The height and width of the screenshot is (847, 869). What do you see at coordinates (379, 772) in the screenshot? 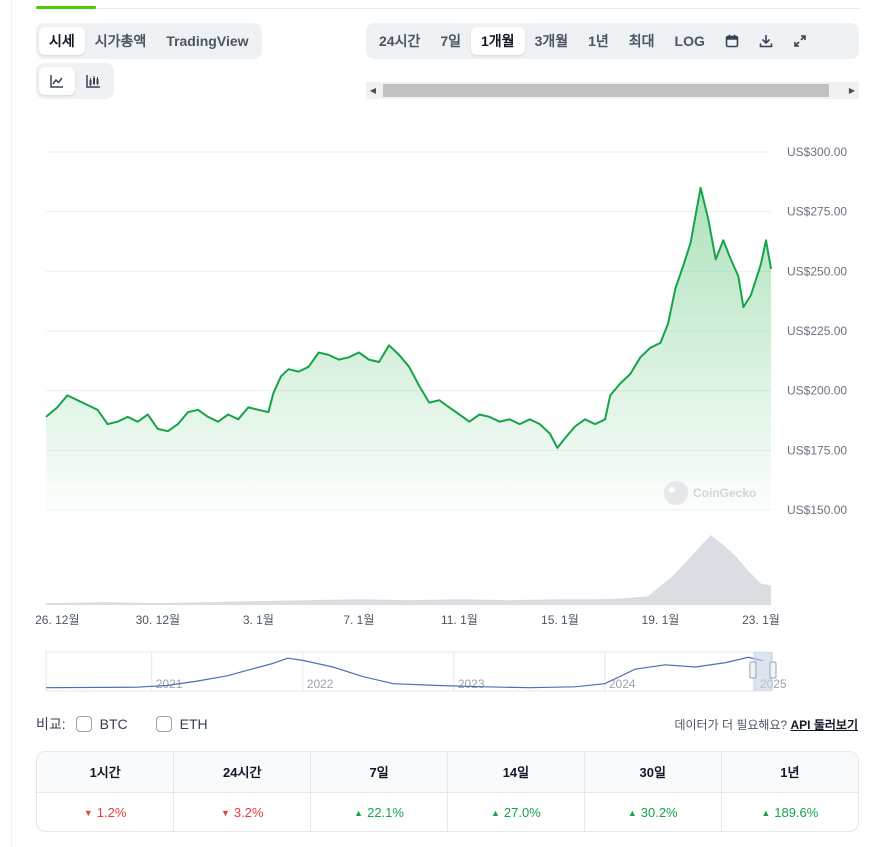
I see `perf-header-7d: 7일` at bounding box center [379, 772].